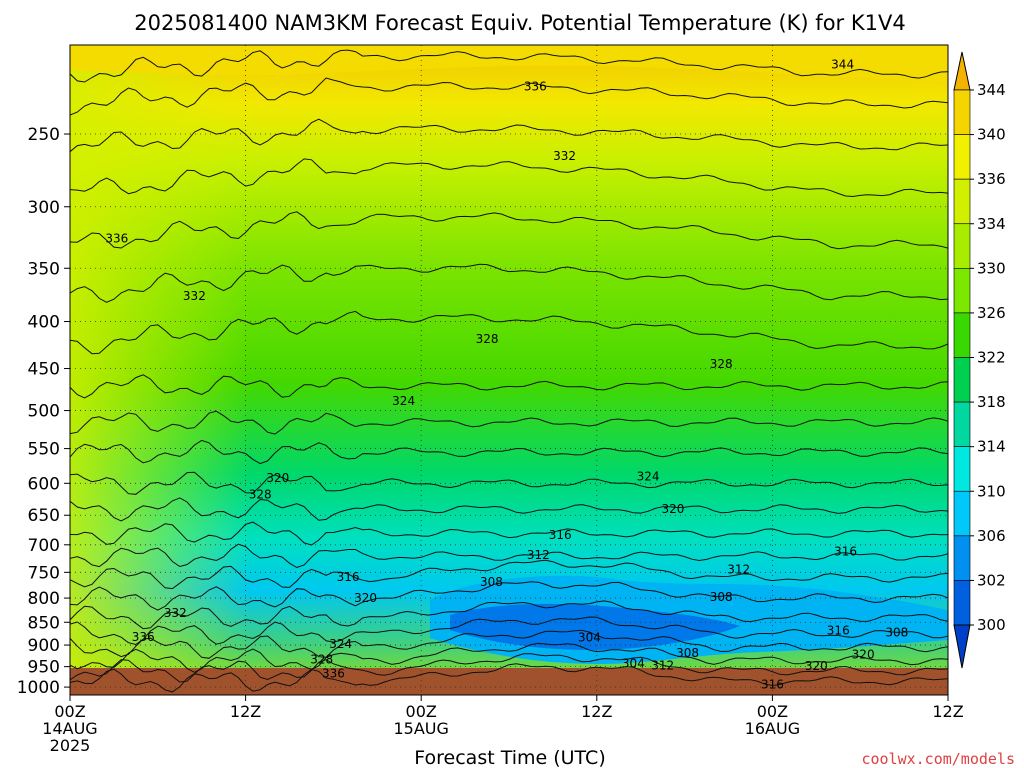 Image resolution: width=1024 pixels, height=768 pixels. Describe the element at coordinates (991, 580) in the screenshot. I see `colorbar-label: 302` at that location.